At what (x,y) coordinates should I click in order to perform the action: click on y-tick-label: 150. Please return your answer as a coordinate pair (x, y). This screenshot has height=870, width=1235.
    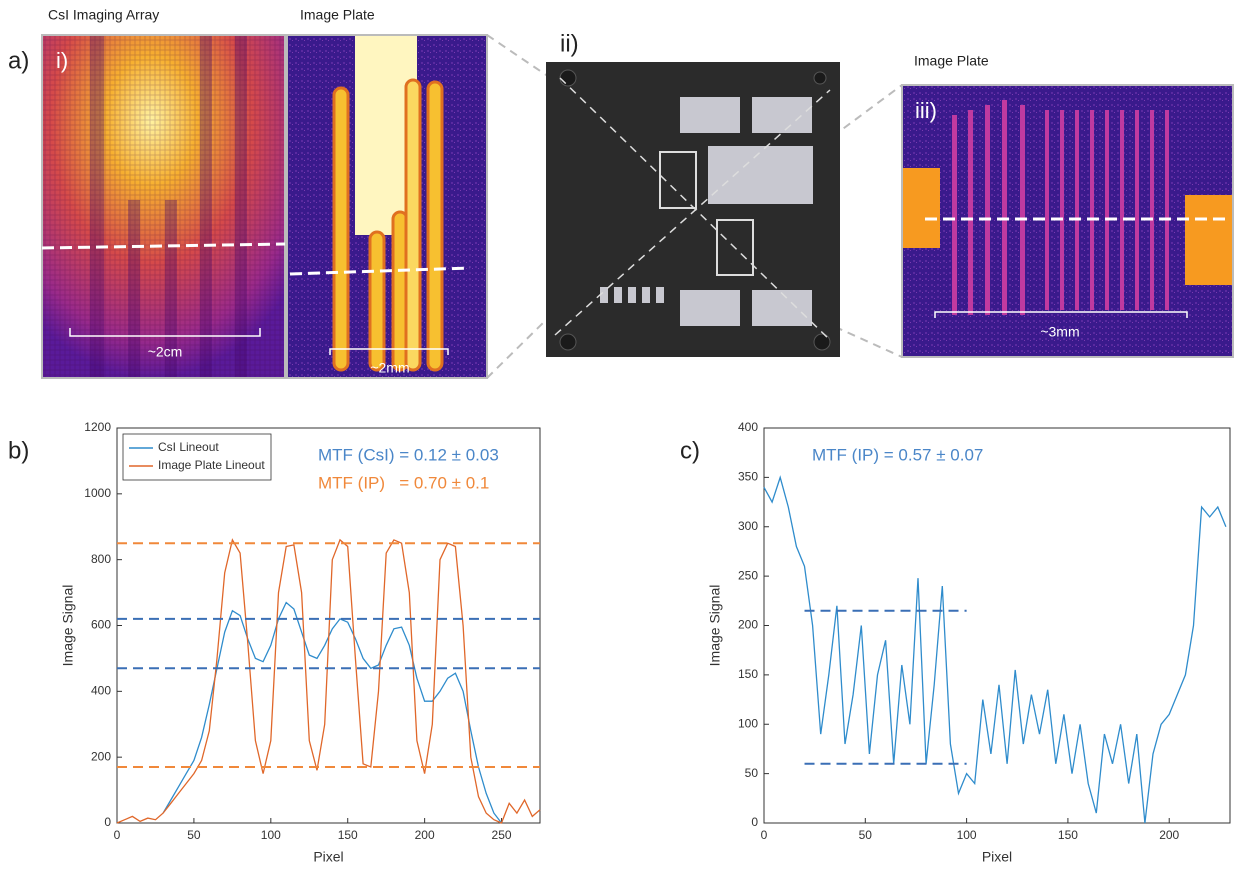
    Looking at the image, I should click on (748, 674).